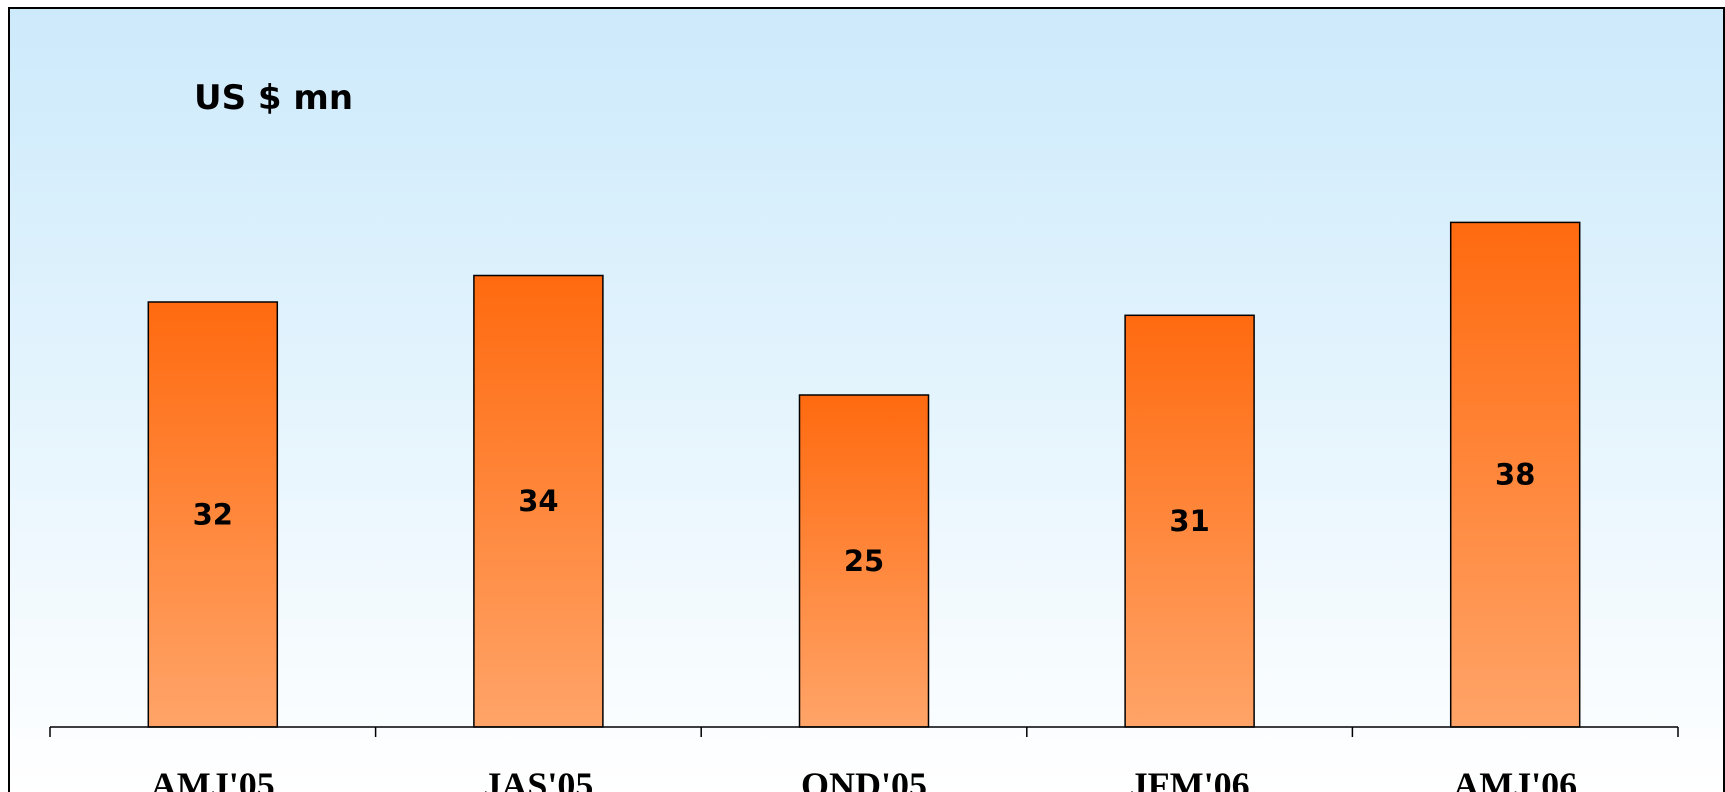 This screenshot has width=1725, height=792. What do you see at coordinates (1190, 778) in the screenshot?
I see `x-tick-label: JFM'06` at bounding box center [1190, 778].